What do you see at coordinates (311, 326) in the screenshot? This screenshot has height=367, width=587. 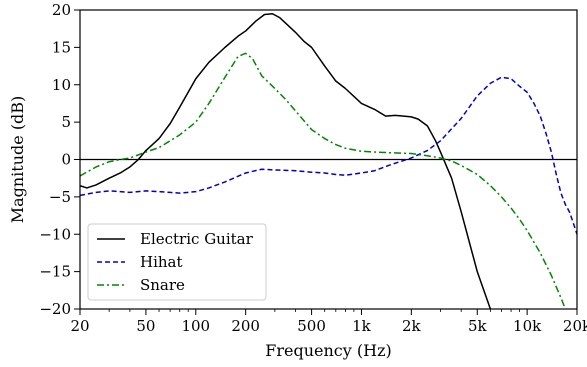 I see `x-tick-label: 500` at bounding box center [311, 326].